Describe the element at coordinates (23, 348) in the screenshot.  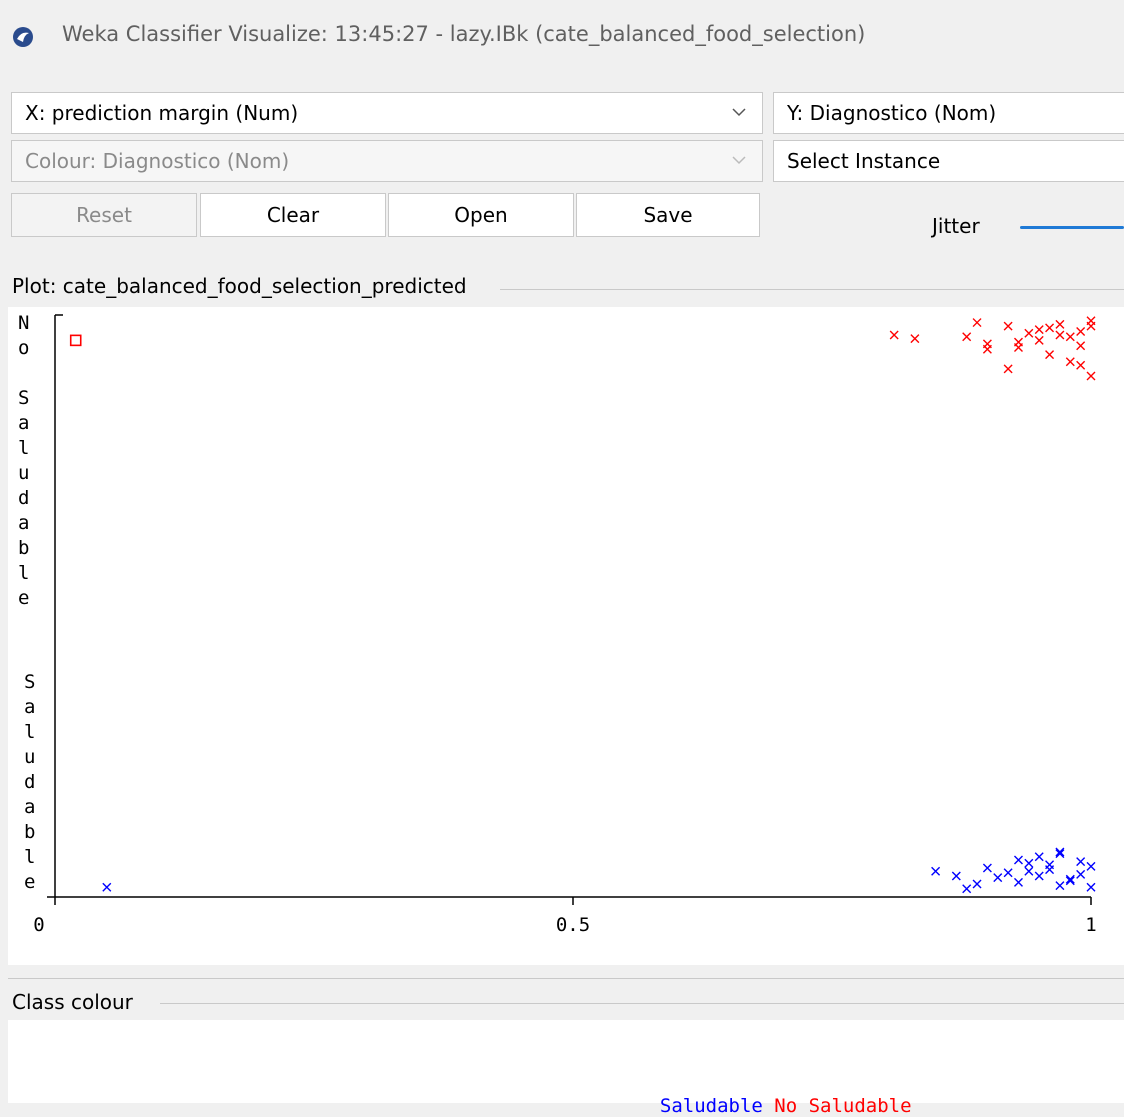
I see `y-axis-category-char: o` at that location.